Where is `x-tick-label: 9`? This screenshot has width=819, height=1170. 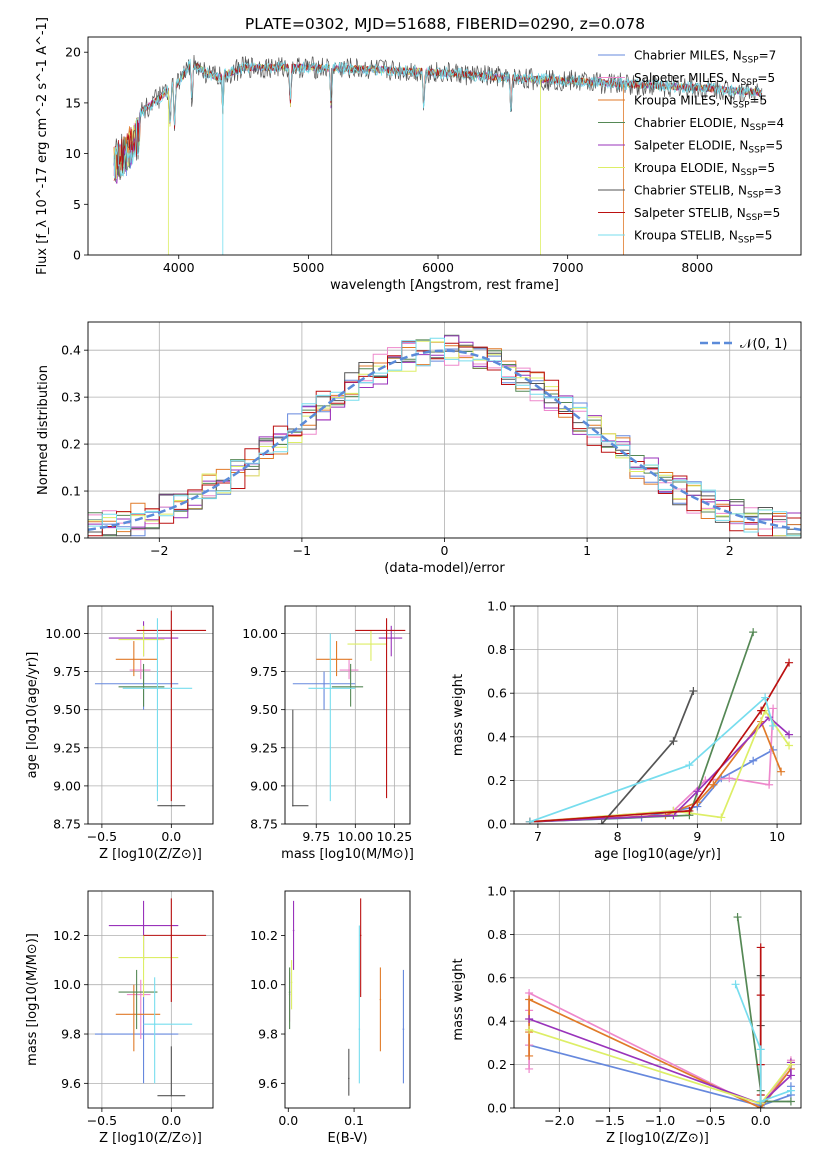
x-tick-label: 9 is located at coordinates (697, 836).